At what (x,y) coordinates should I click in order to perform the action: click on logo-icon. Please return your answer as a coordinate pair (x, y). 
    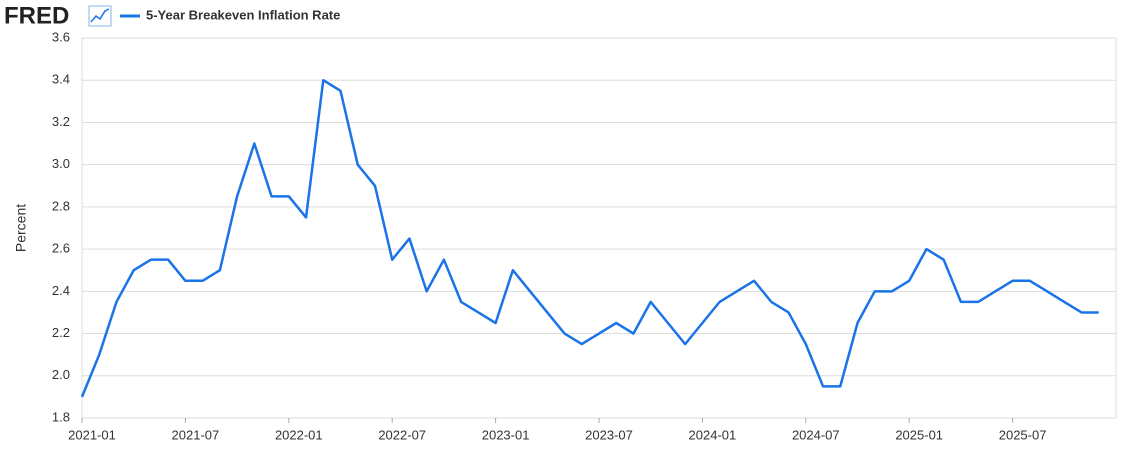
    Looking at the image, I should click on (100, 16).